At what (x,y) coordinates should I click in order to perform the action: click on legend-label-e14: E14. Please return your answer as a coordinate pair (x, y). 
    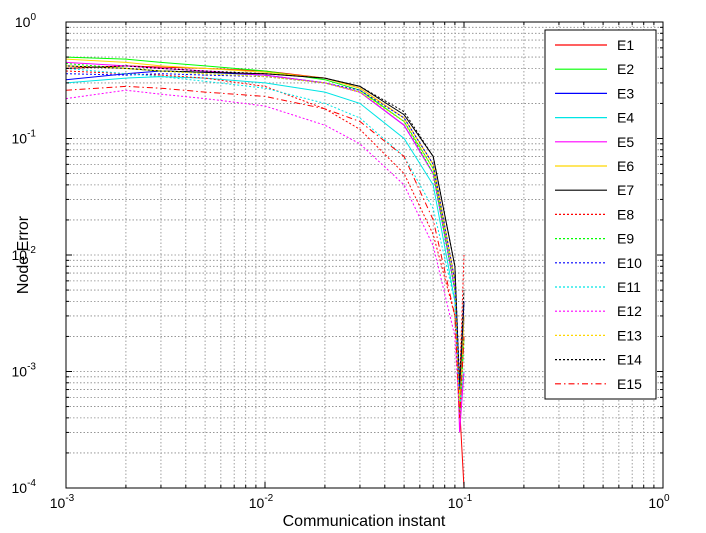
    Looking at the image, I should click on (629, 360).